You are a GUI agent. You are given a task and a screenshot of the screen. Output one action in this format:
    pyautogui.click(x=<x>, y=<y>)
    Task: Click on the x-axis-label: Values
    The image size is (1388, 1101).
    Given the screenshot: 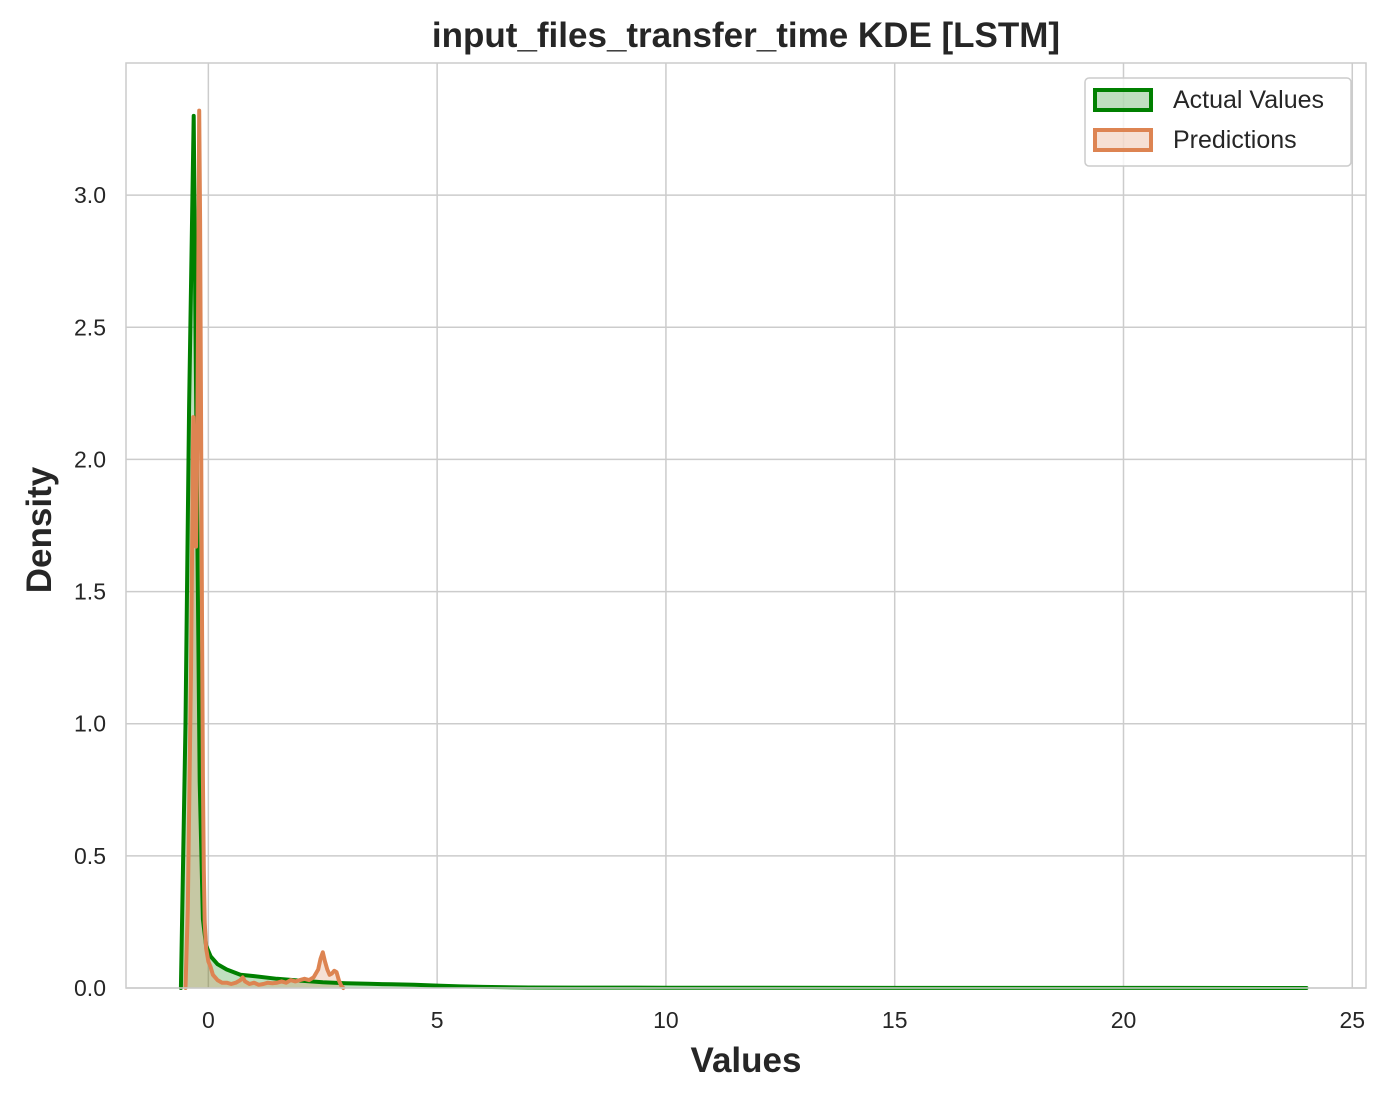 What is the action you would take?
    pyautogui.click(x=746, y=1060)
    